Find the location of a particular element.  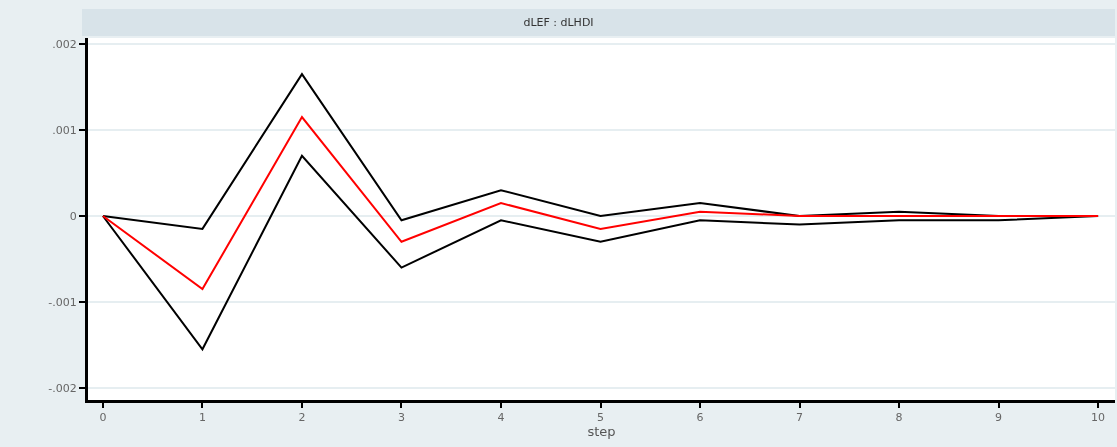

y-tick-label: .001 is located at coordinates (64, 130).